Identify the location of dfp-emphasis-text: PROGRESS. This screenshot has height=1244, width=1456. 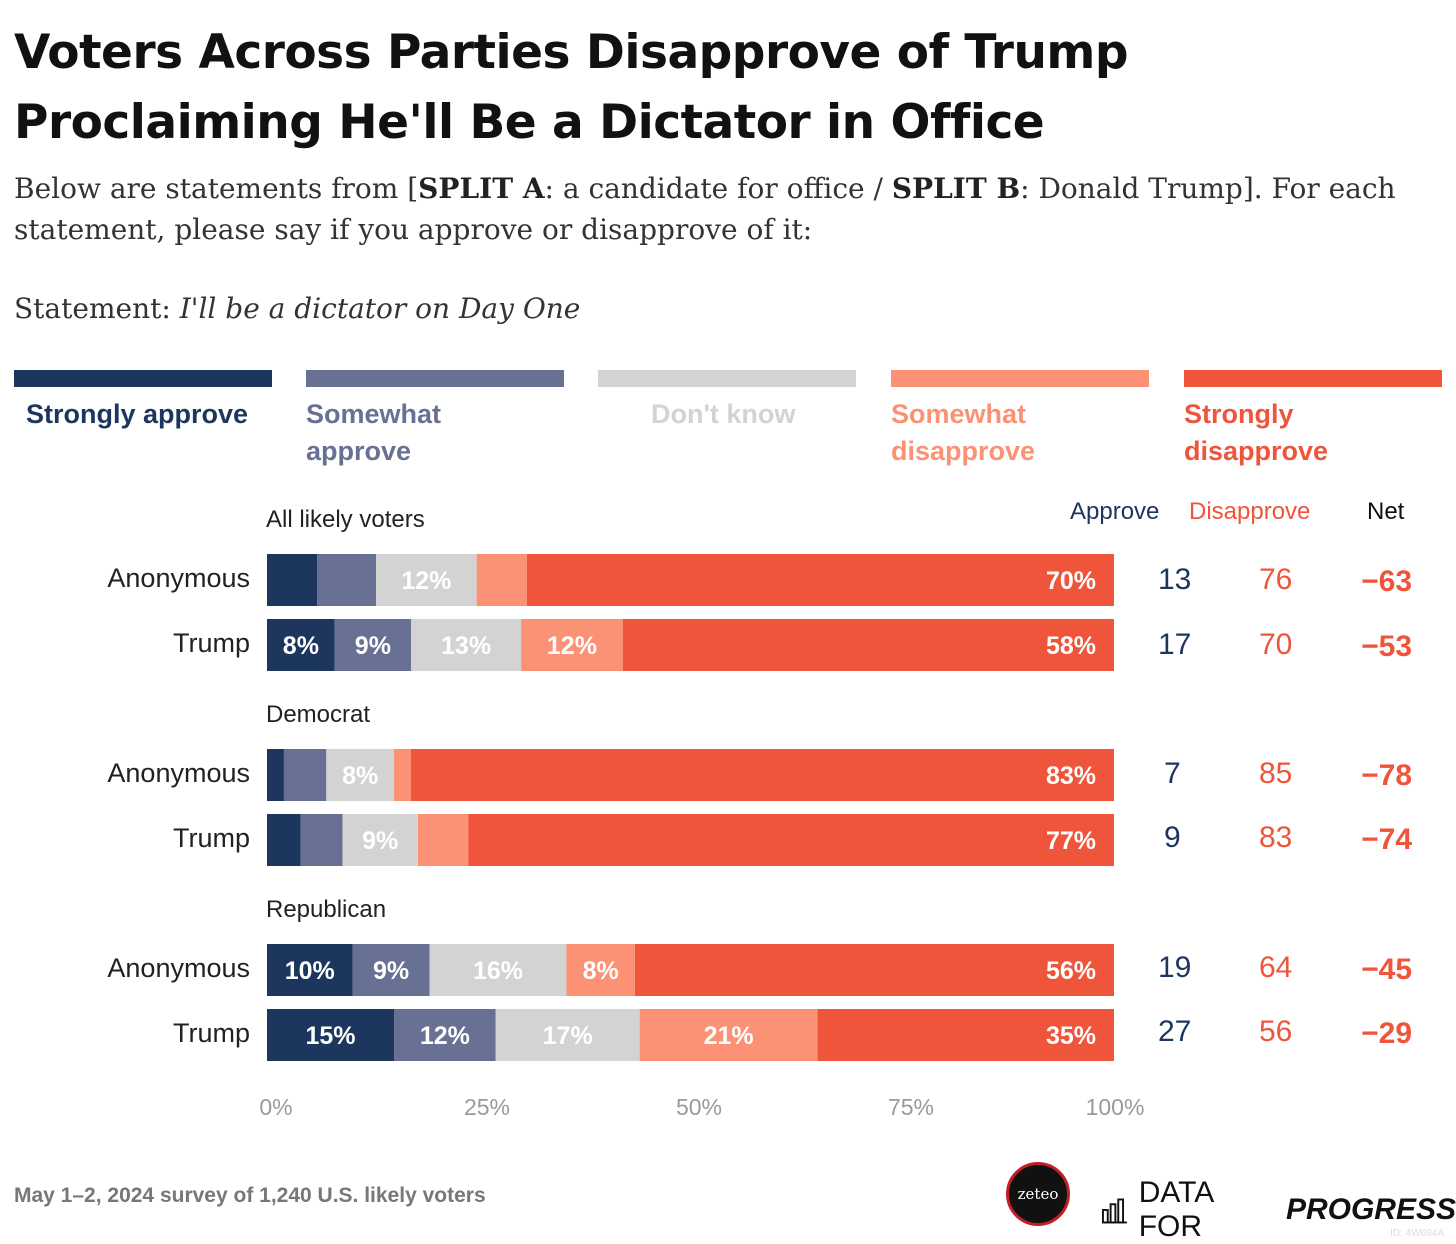
(1370, 1209).